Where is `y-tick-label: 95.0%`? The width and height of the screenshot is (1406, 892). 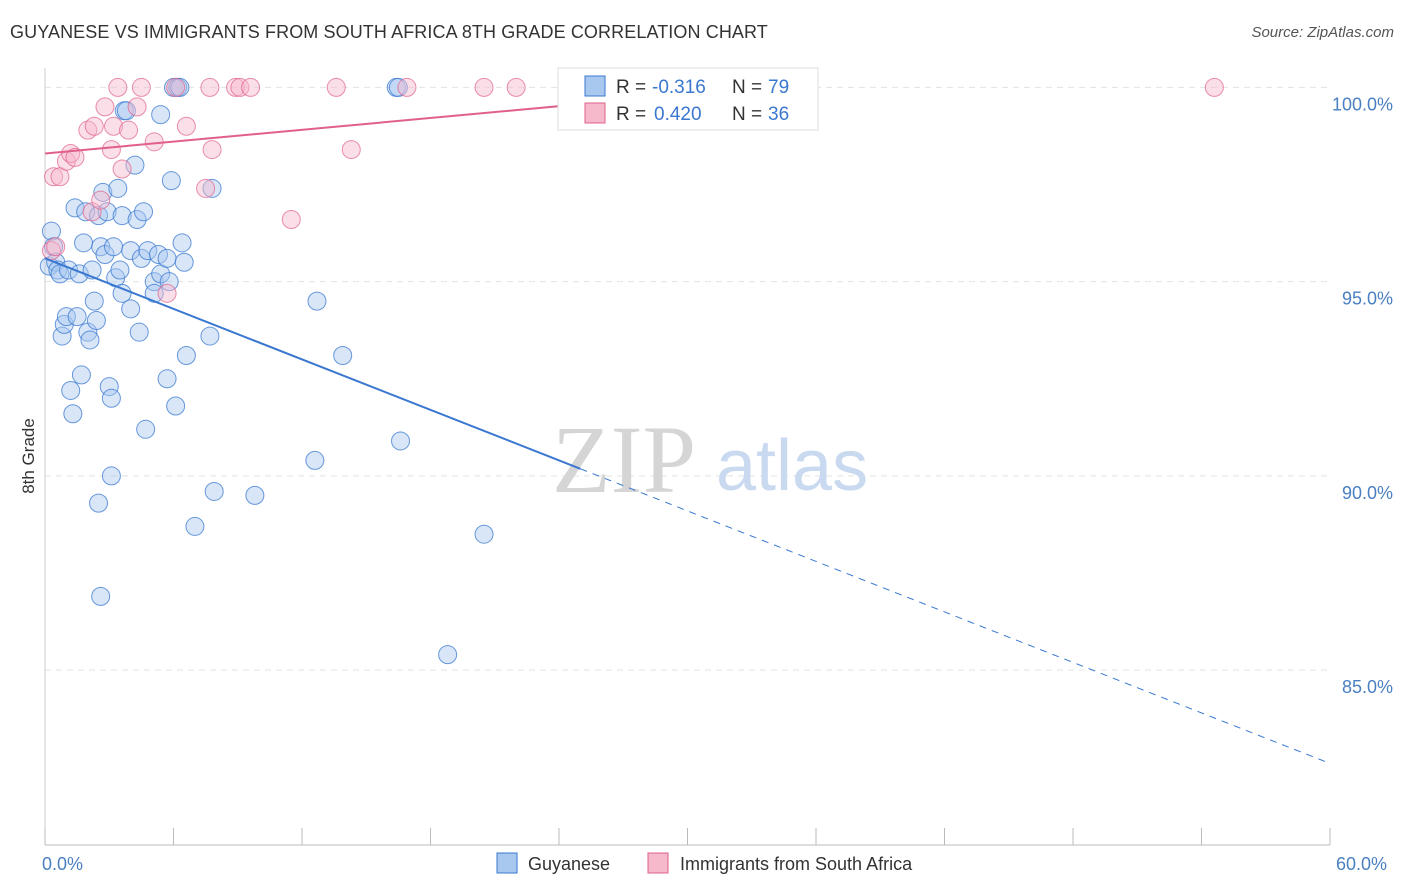 y-tick-label: 95.0% is located at coordinates (1367, 299).